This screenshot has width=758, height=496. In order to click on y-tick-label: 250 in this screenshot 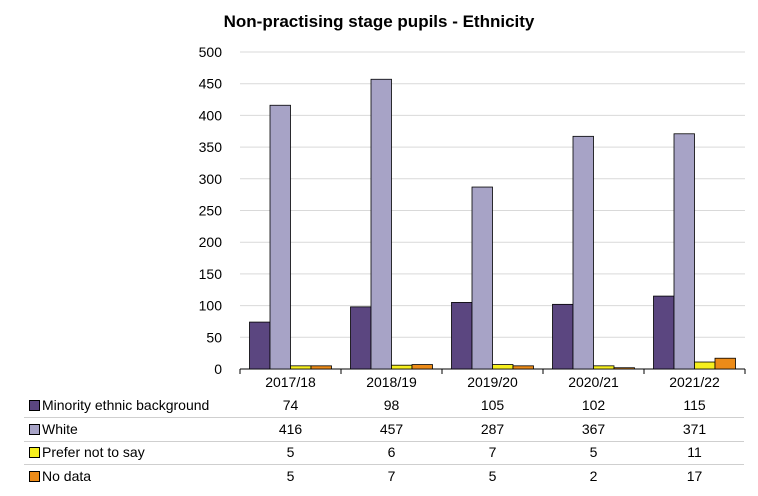, I will do `click(211, 211)`.